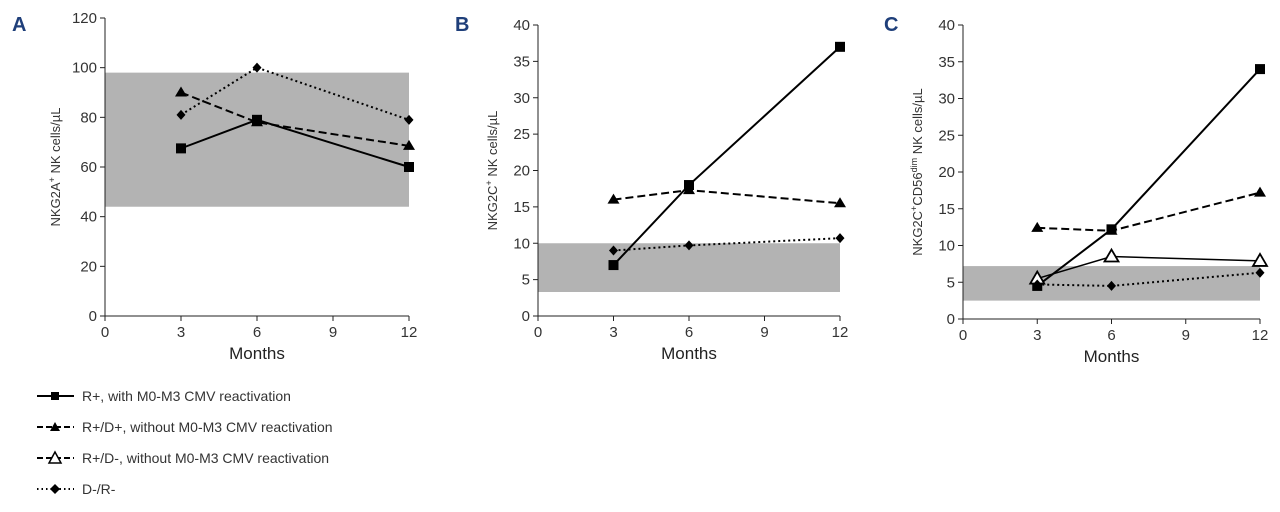 This screenshot has height=512, width=1280. I want to click on legend-swatch-square, so click(55, 395).